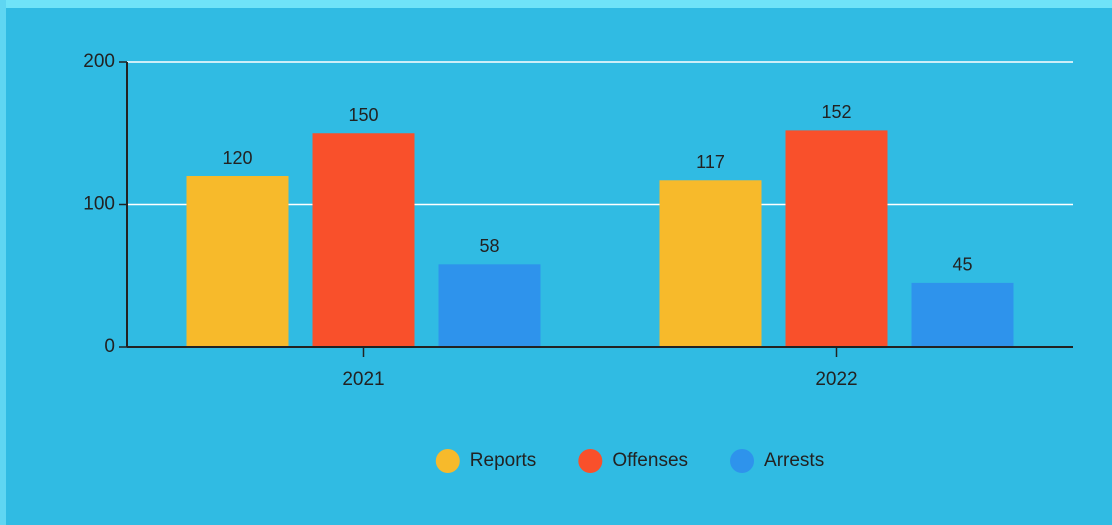 This screenshot has height=525, width=1112. Describe the element at coordinates (237, 158) in the screenshot. I see `data-label: 120` at that location.